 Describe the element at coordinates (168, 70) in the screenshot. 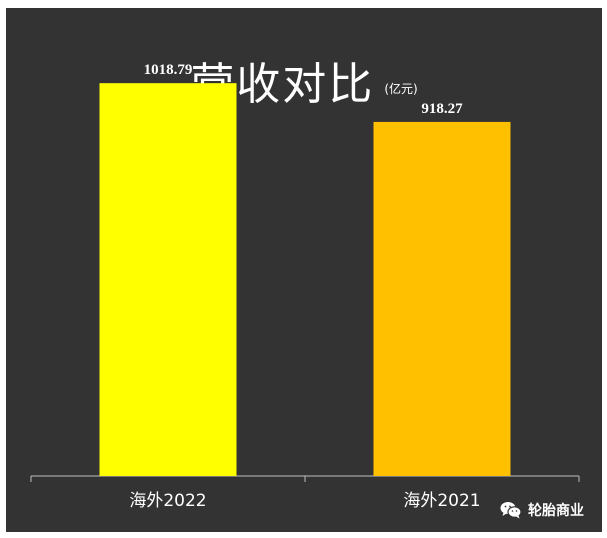

I see `value-label-1: 1018.79` at that location.